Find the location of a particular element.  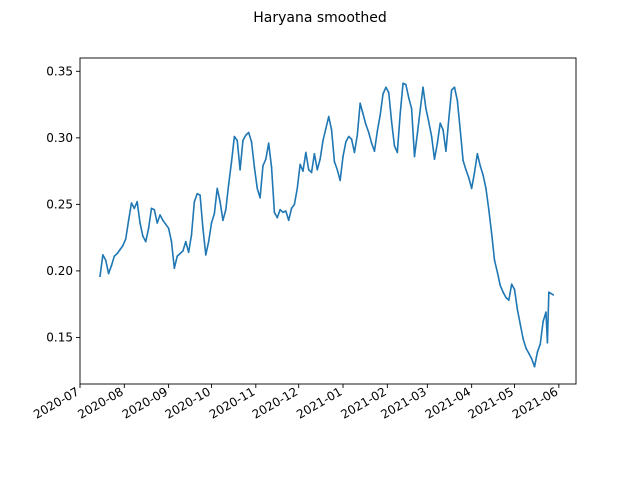

x-tick-label-11: 2021-06 is located at coordinates (535, 402).